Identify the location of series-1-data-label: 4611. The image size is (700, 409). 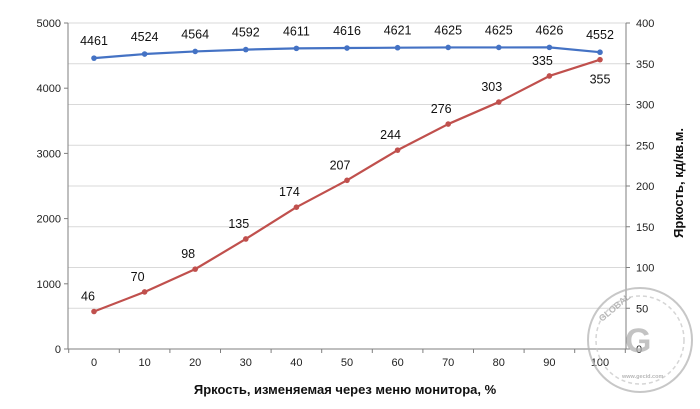
(296, 31).